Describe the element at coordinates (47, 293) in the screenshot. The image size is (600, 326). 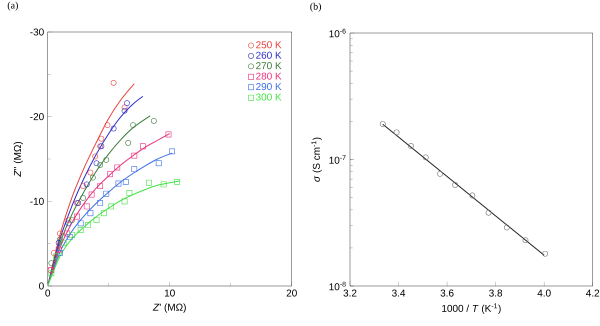
I see `x-tick-label: 0` at that location.